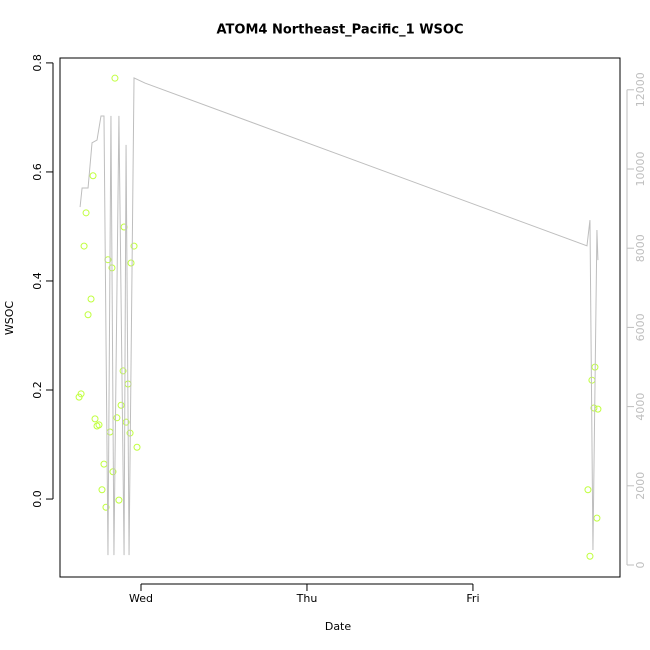 The height and width of the screenshot is (650, 650). What do you see at coordinates (640, 565) in the screenshot?
I see `y2-tick-label: 0` at bounding box center [640, 565].